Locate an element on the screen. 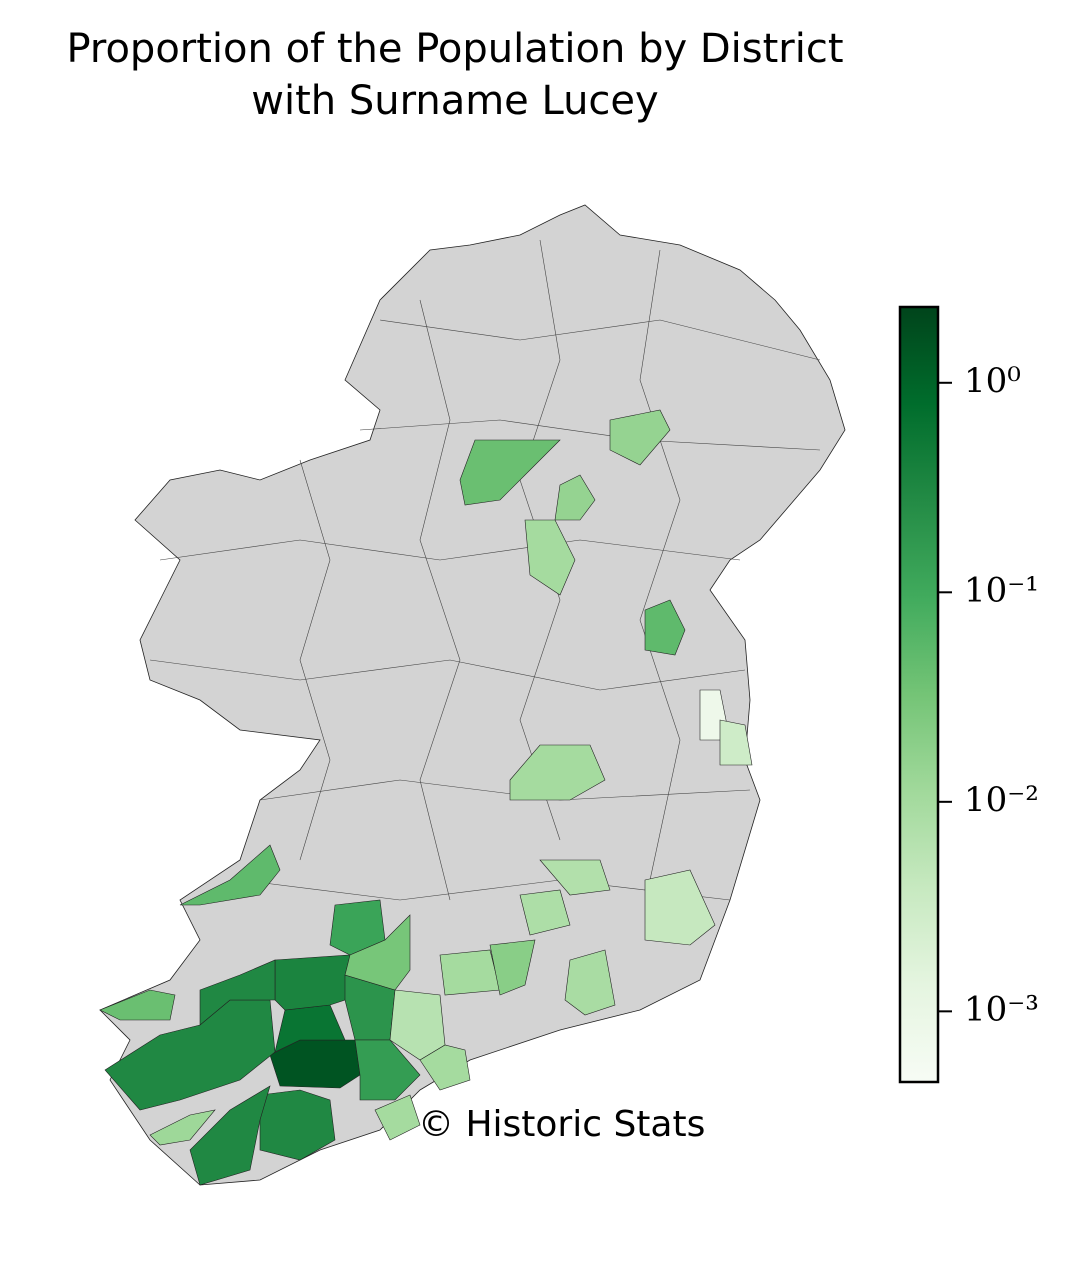  colorbar-tick-label: 10⁻² is located at coordinates (1001, 800).